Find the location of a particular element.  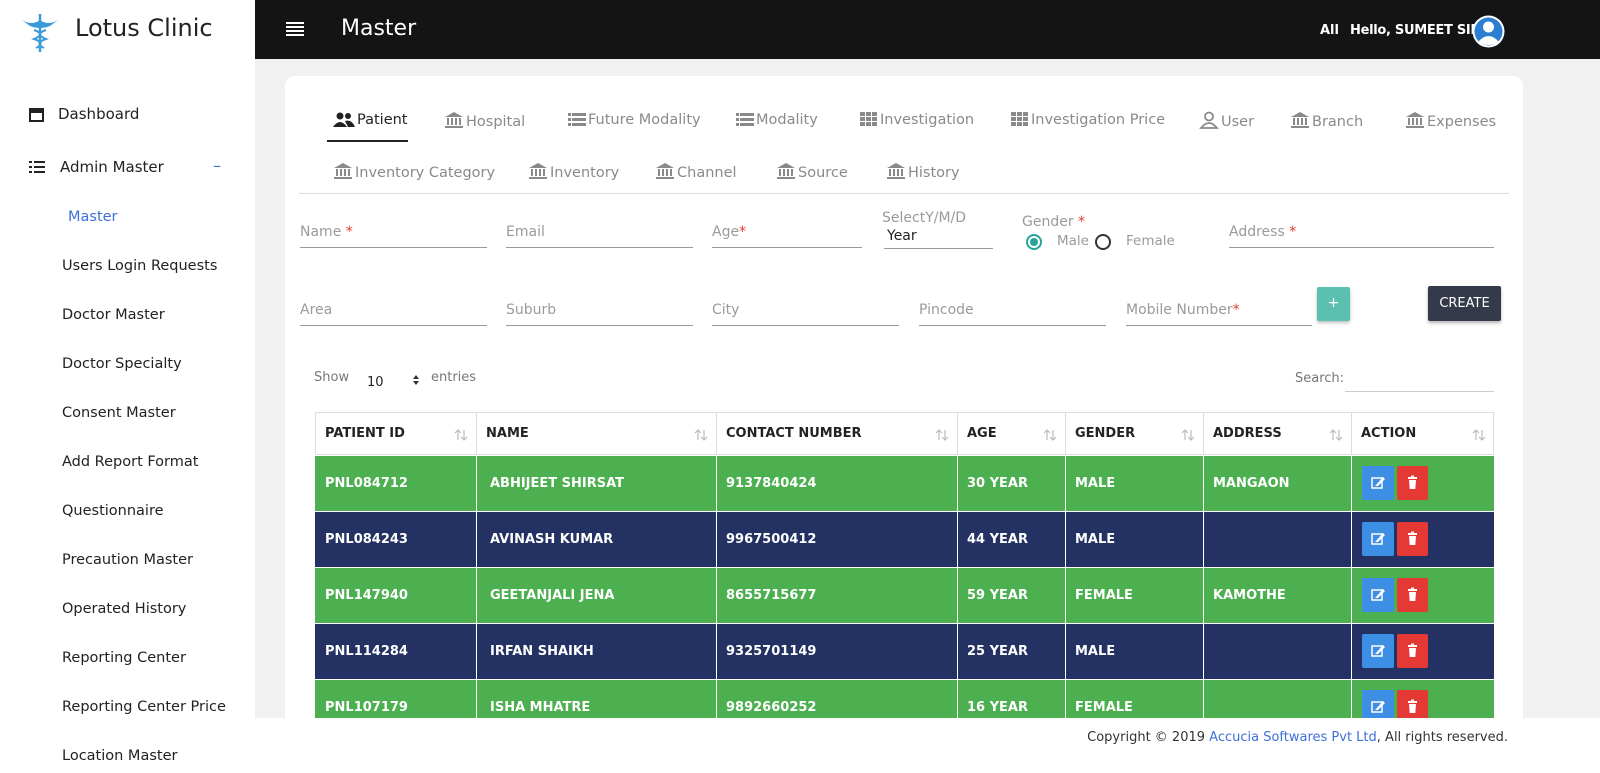

column-header: ACTION is located at coordinates (1389, 433).